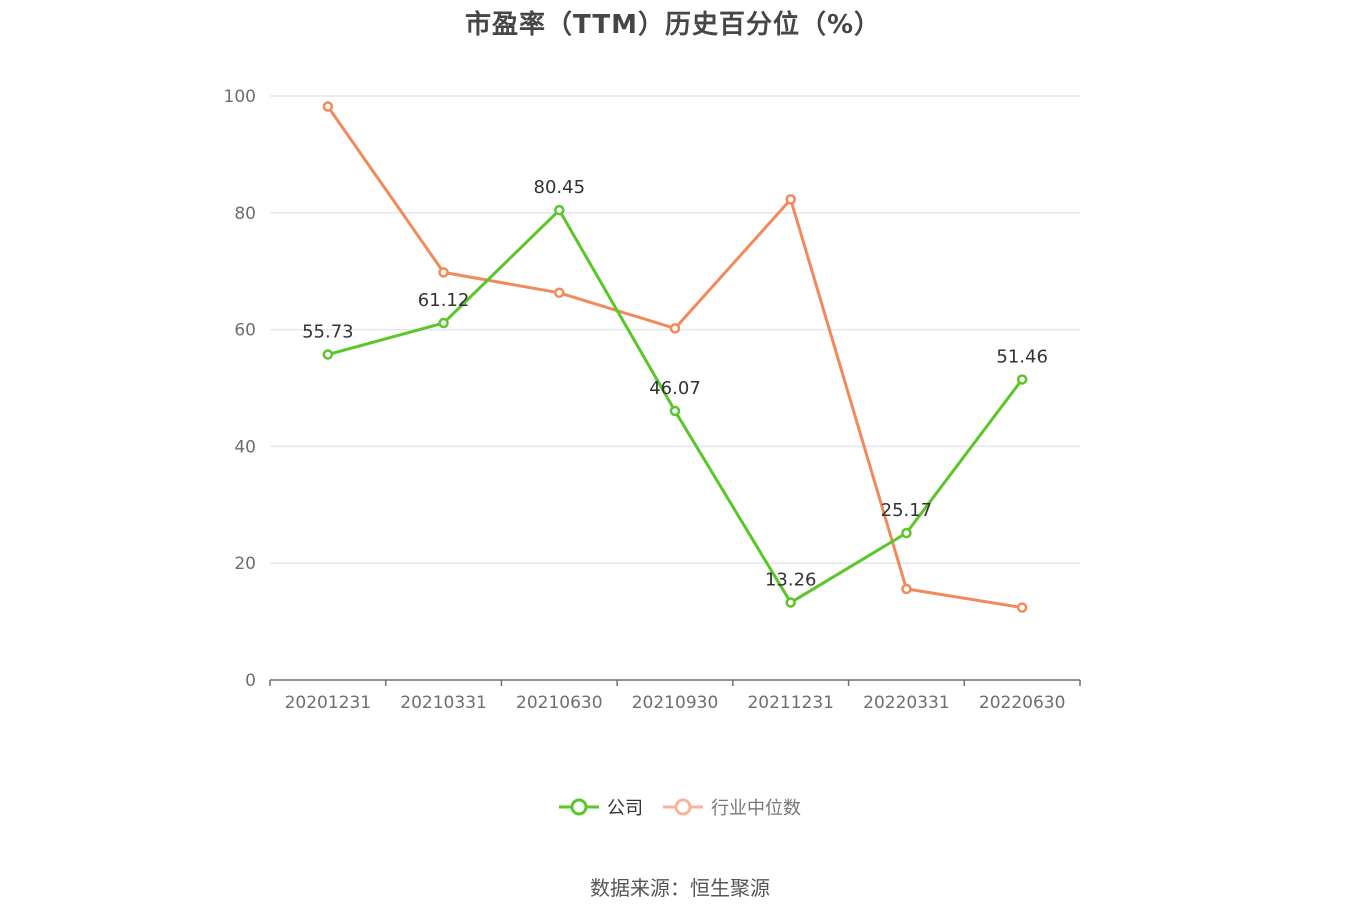 Image resolution: width=1360 pixels, height=920 pixels. What do you see at coordinates (675, 388) in the screenshot?
I see `data-label-company: 46.07` at bounding box center [675, 388].